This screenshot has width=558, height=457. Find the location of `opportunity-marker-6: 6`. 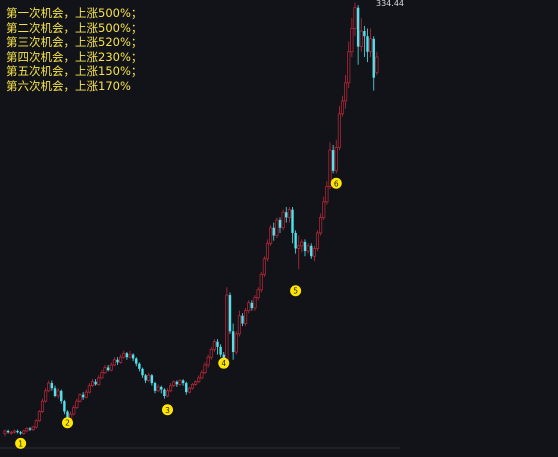

opportunity-marker-6: 6 is located at coordinates (336, 183).